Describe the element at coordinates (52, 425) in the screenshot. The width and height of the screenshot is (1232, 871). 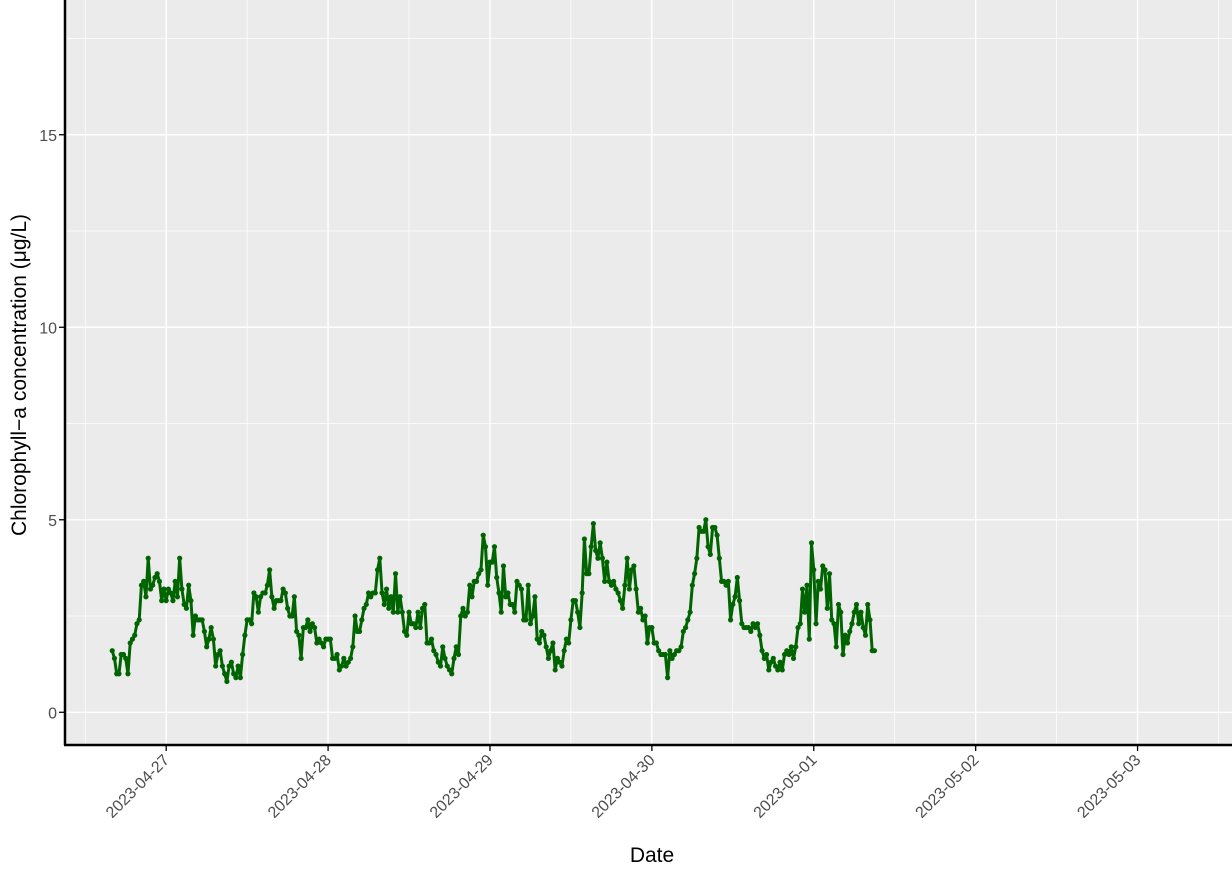
I see `y-axis-ticks: 0 5 10 15` at that location.